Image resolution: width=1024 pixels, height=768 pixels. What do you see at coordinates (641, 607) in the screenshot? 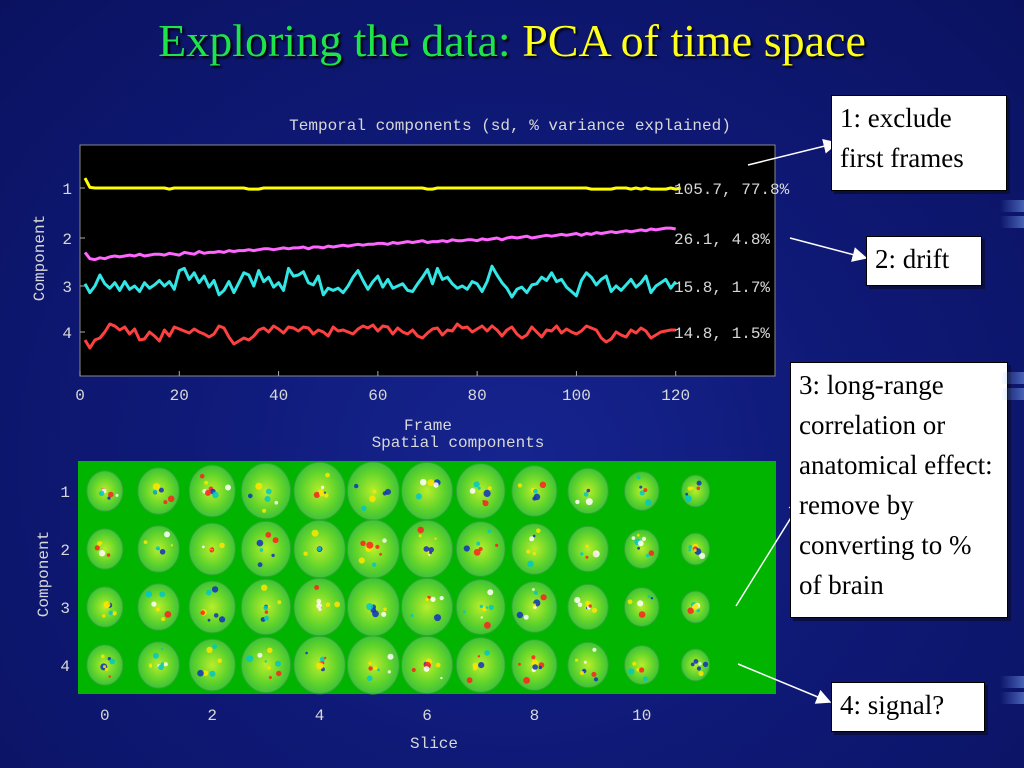
I see `brain-slice-c3-s10` at bounding box center [641, 607].